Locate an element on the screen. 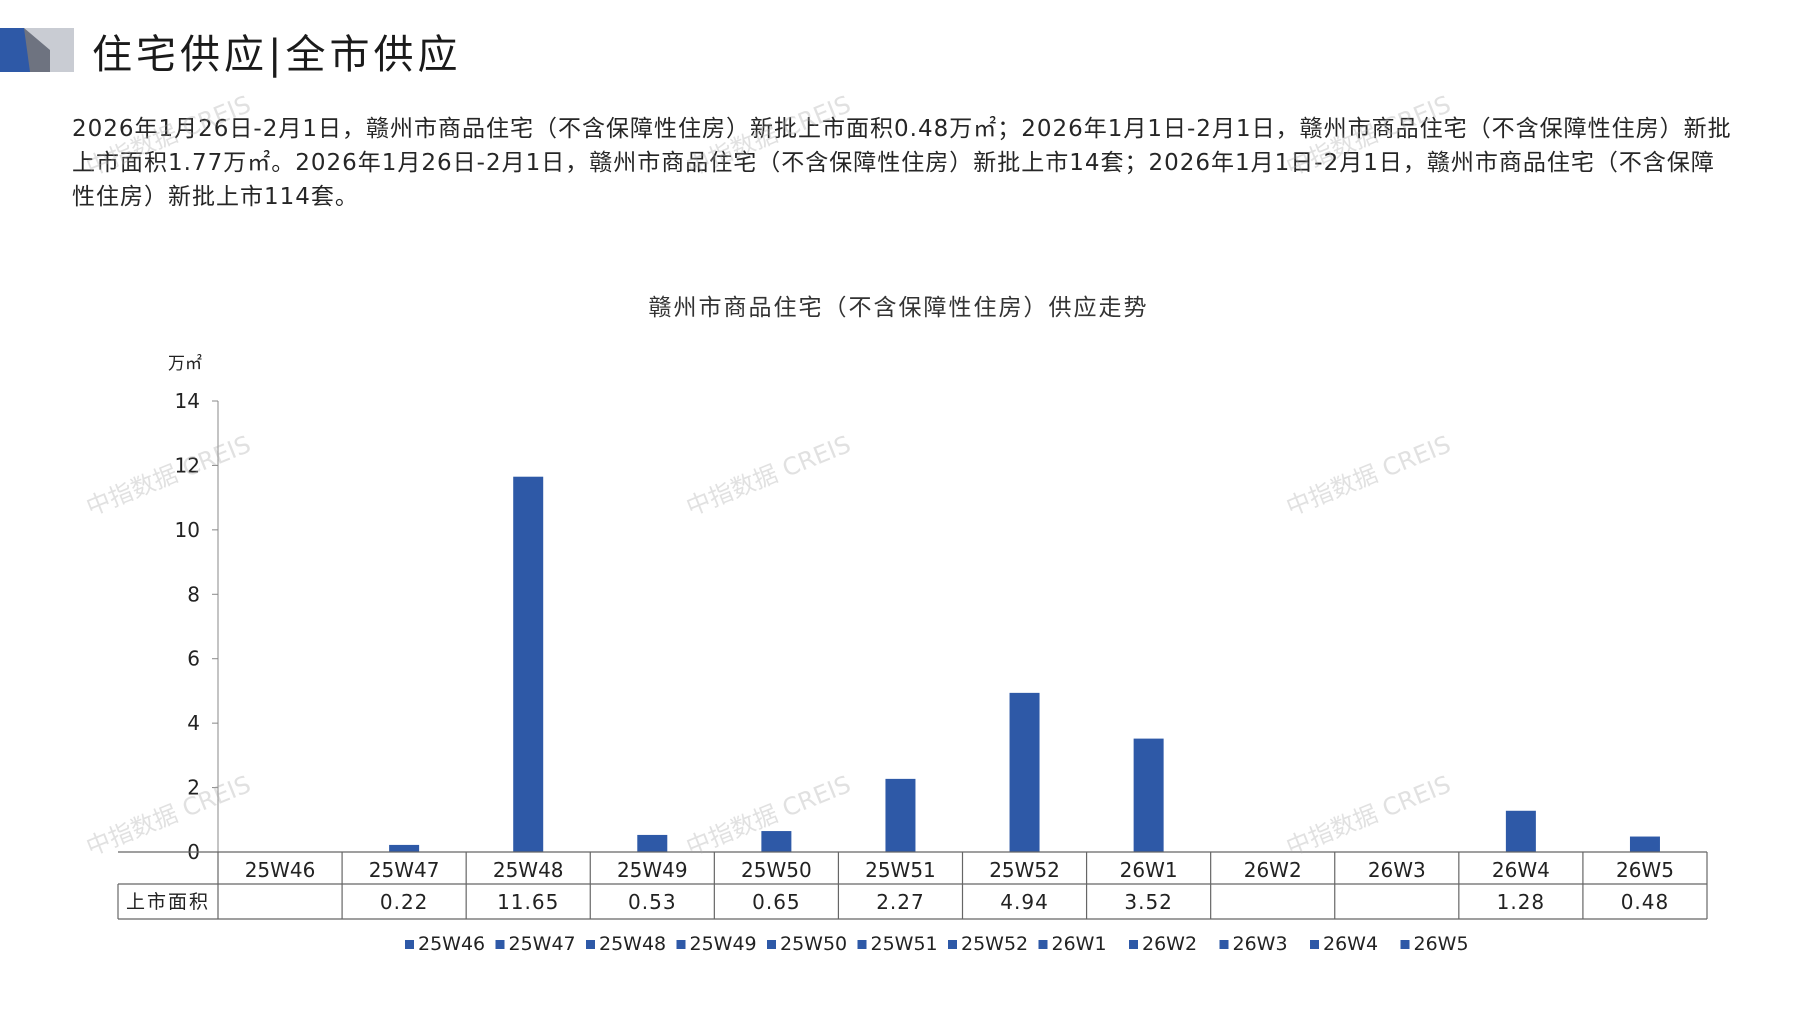 Image resolution: width=1797 pixels, height=1010 pixels. legend-item: 25W50 is located at coordinates (813, 944).